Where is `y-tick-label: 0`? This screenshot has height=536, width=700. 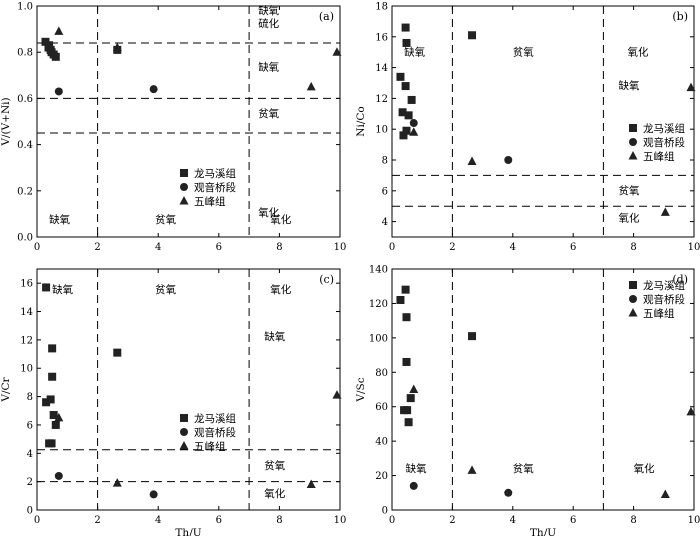
y-tick-label: 0 is located at coordinates (30, 511).